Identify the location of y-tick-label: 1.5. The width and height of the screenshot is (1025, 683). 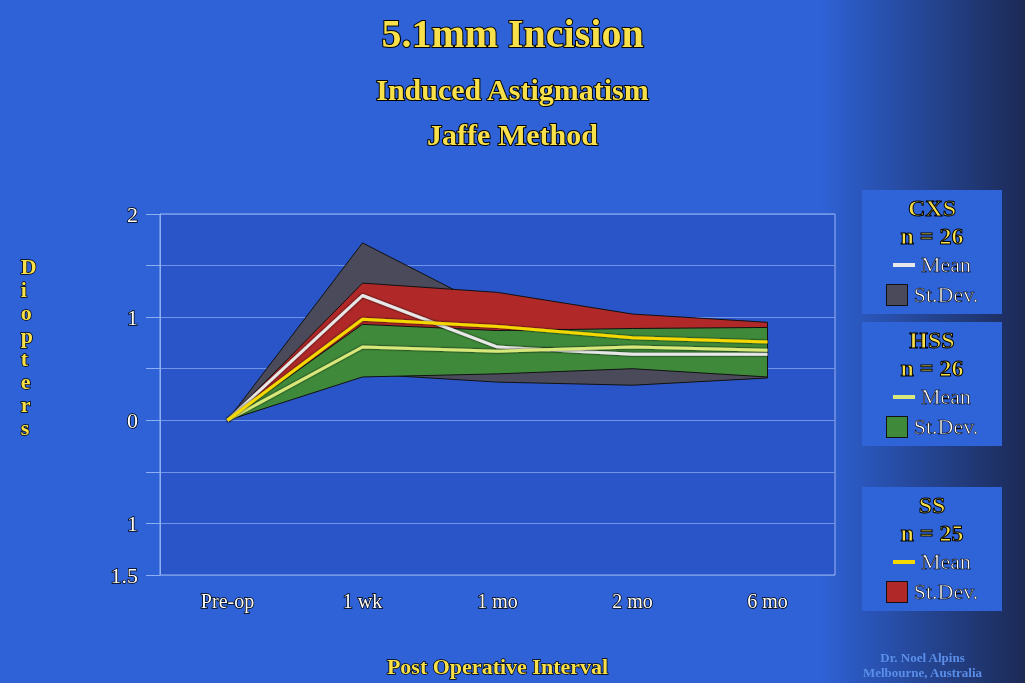
(124, 575).